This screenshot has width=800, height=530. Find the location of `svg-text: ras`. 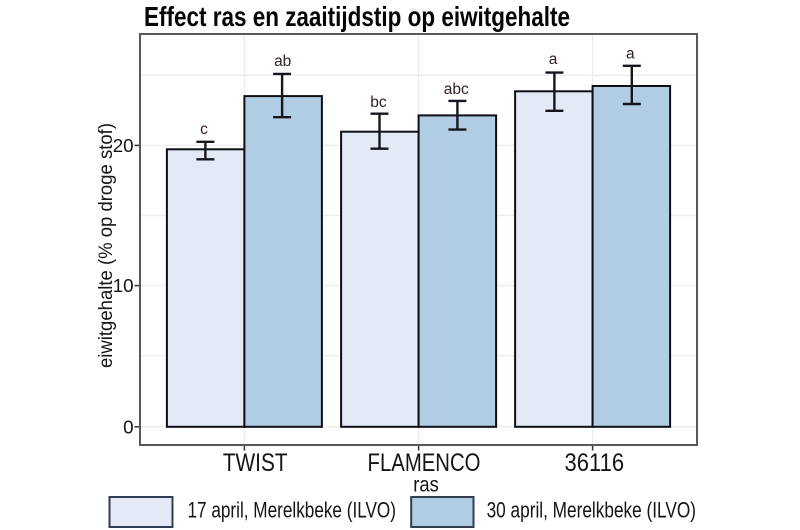

svg-text: ras is located at coordinates (426, 485).